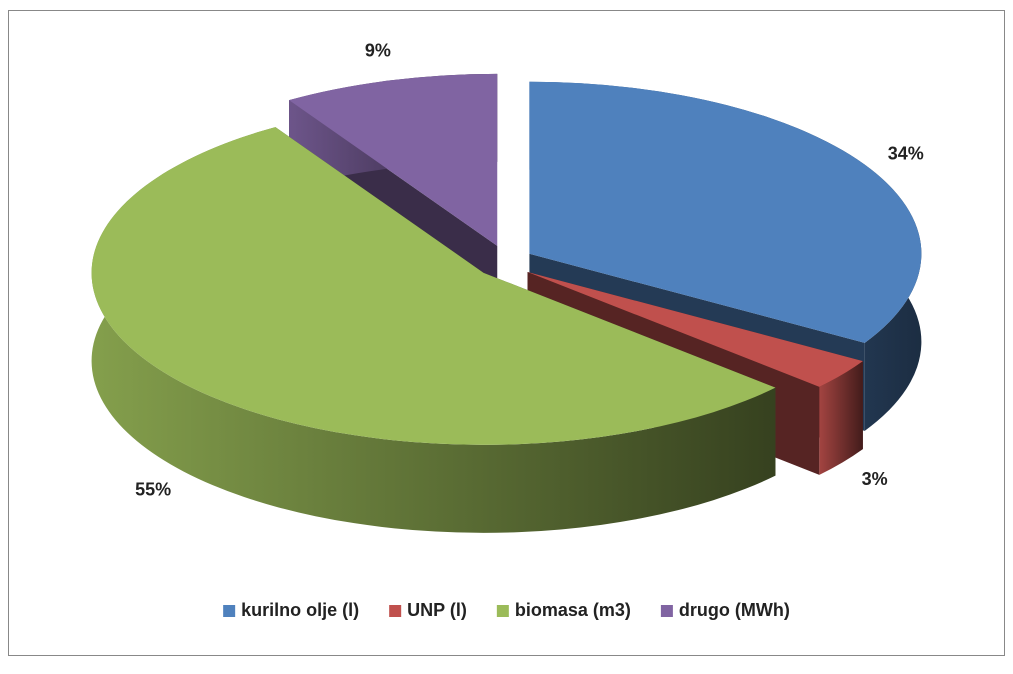 This screenshot has height=674, width=1013. I want to click on data-label: 55%, so click(153, 490).